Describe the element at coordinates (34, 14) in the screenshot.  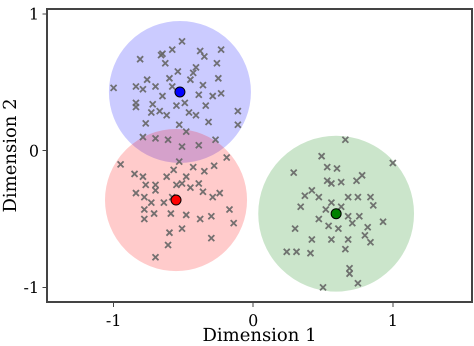
I see `y-tick-label: 1` at that location.